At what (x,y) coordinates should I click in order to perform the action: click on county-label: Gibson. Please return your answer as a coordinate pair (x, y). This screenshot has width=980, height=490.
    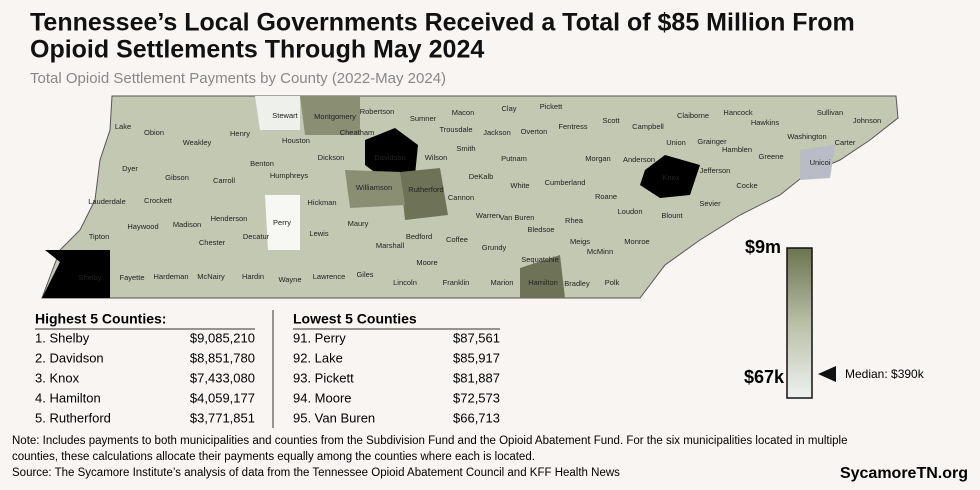
    Looking at the image, I should click on (177, 177).